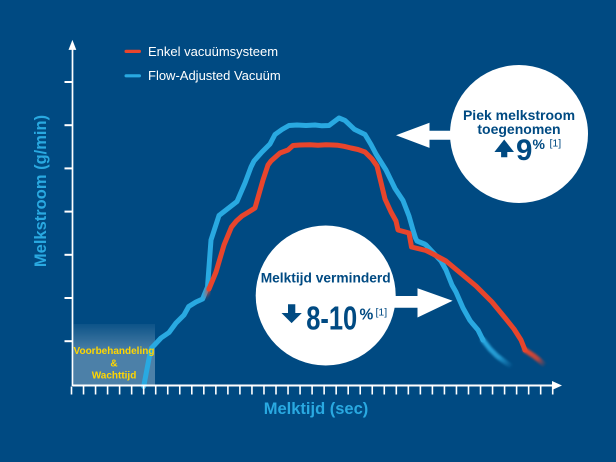 The width and height of the screenshot is (616, 462). I want to click on svg-text: 9, so click(524, 150).